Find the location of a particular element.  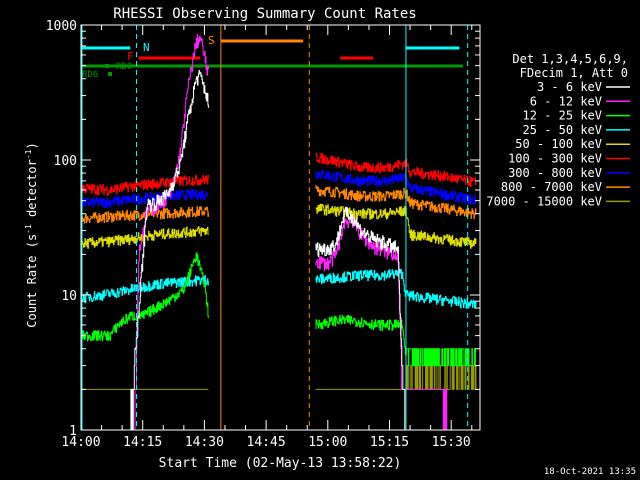

legend-label: 12 - 25 keV is located at coordinates (562, 116).